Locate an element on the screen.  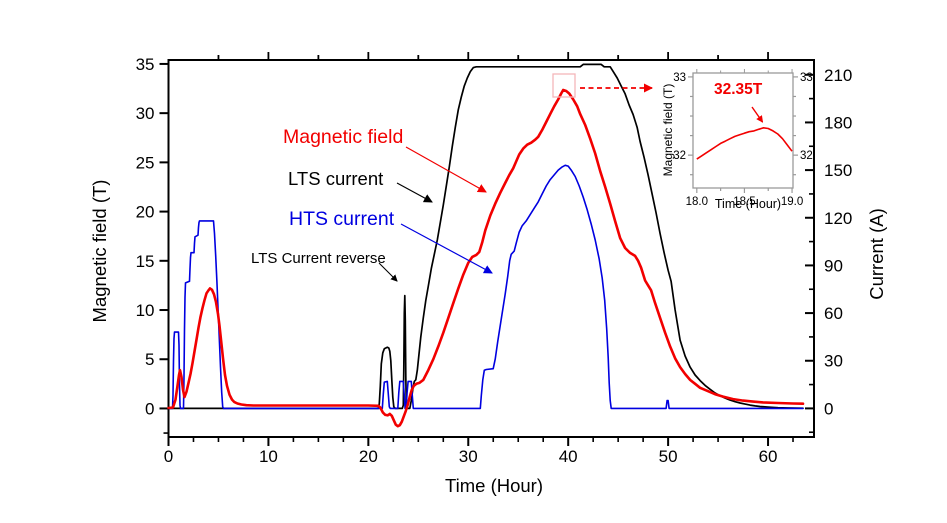
x-tick-label: 30 is located at coordinates (468, 456).